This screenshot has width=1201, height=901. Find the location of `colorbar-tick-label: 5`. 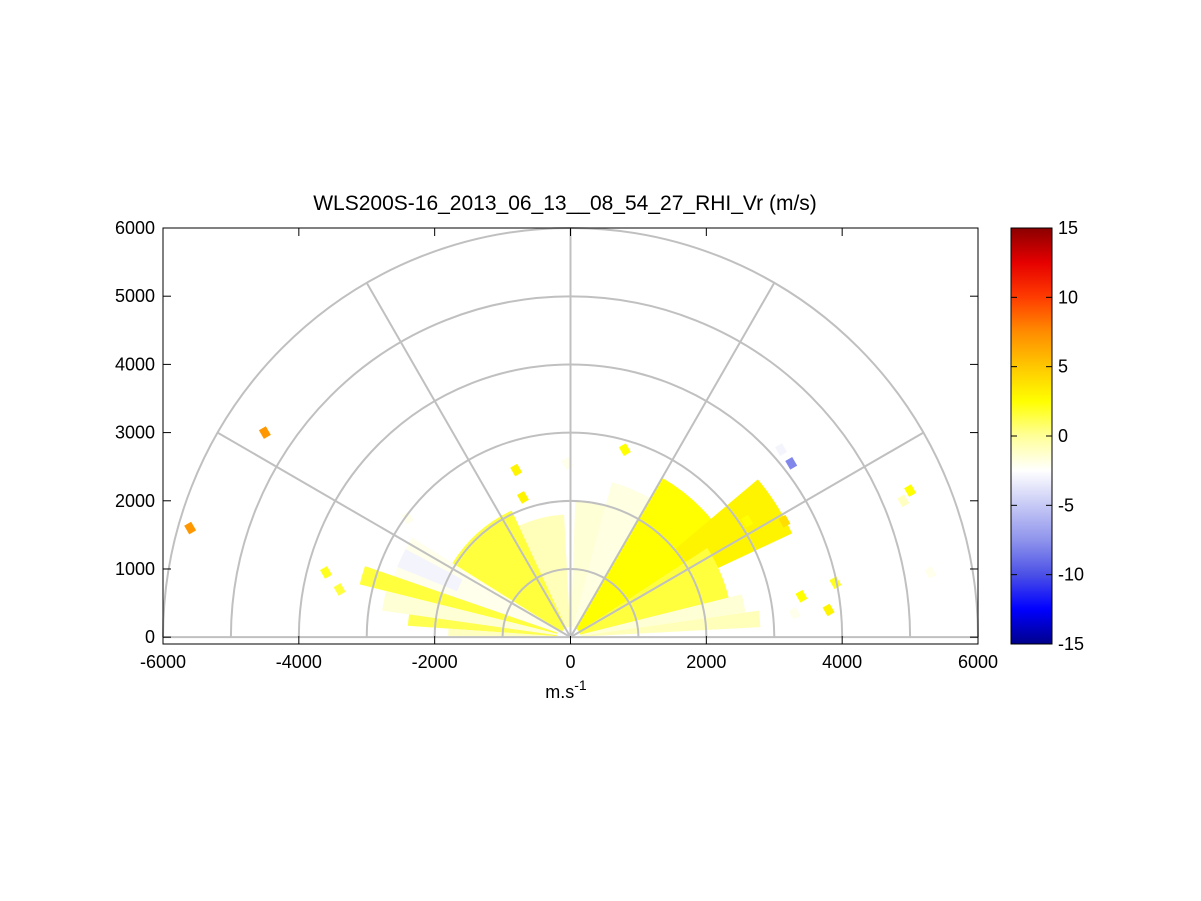

colorbar-tick-label: 5 is located at coordinates (1063, 367).